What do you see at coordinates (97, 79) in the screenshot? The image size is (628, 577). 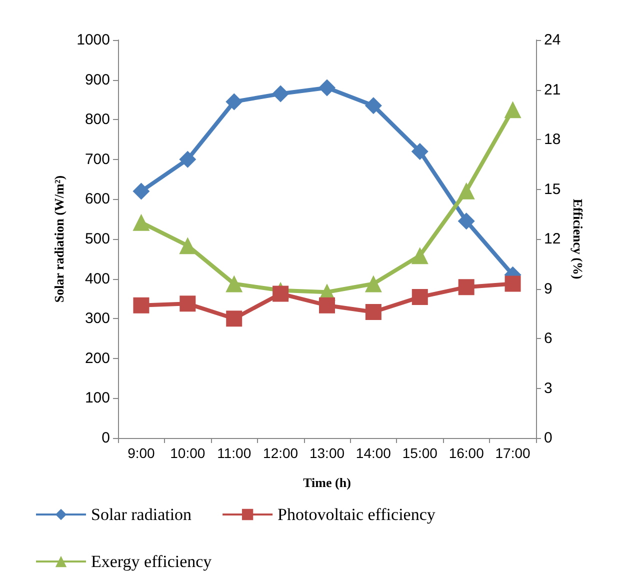 I see `y-tick-label: 900` at bounding box center [97, 79].